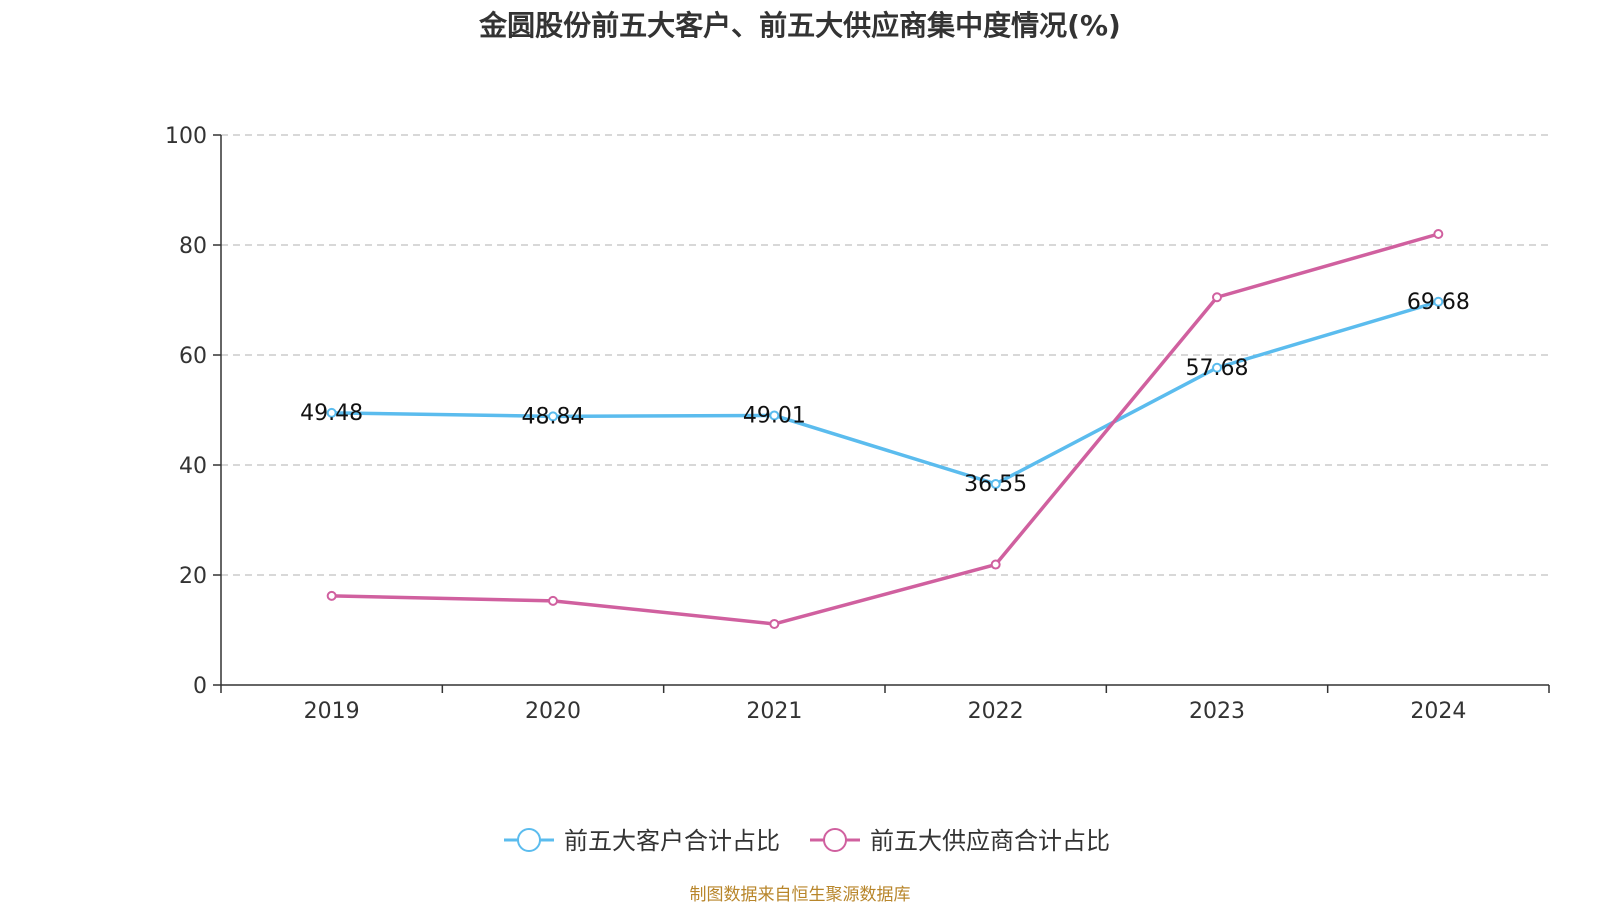 The width and height of the screenshot is (1600, 905). I want to click on legend-label: 前五大供应商合计占比, so click(990, 841).